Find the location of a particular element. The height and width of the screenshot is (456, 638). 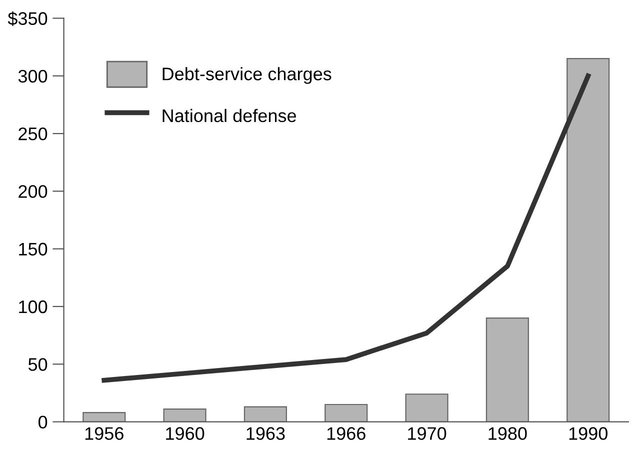

y-tick-label: 100 is located at coordinates (33, 307).